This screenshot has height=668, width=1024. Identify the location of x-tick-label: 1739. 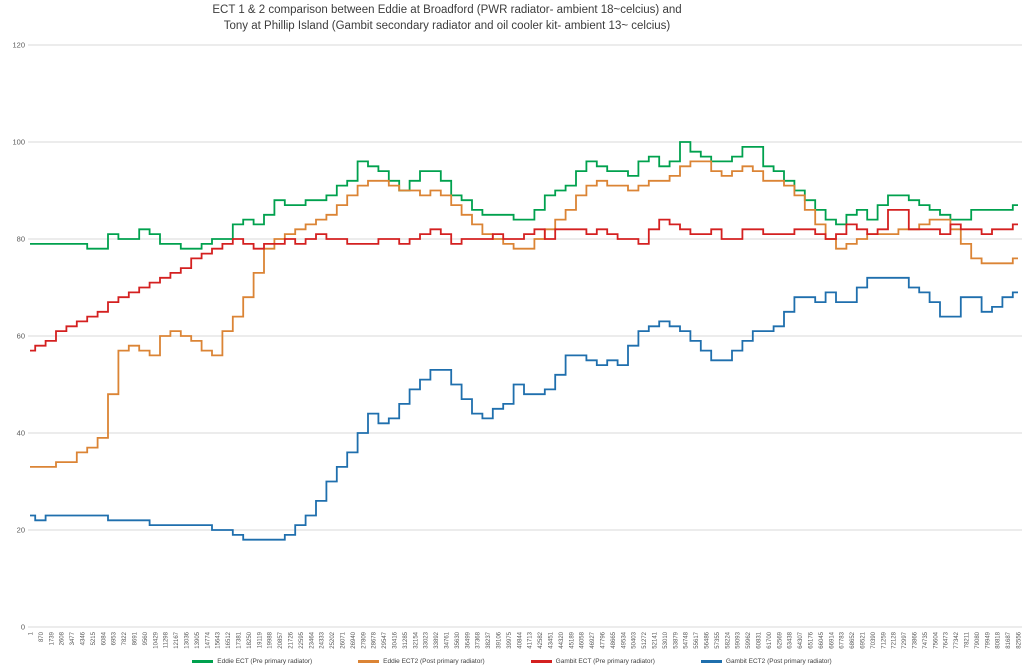
(52, 638).